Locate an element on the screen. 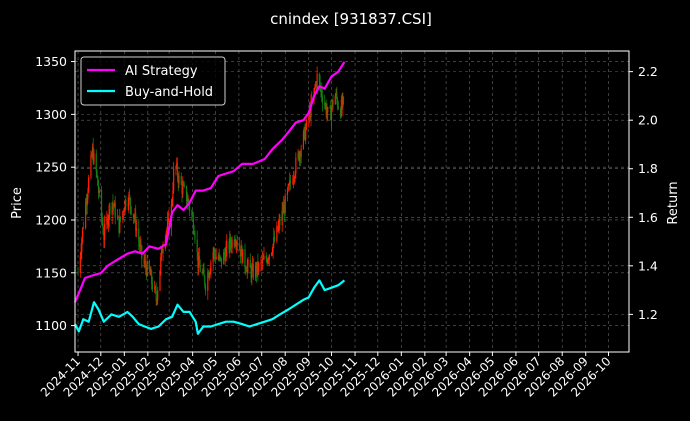 This screenshot has height=421, width=690. y-left-tick-label: 1150 is located at coordinates (51, 272).